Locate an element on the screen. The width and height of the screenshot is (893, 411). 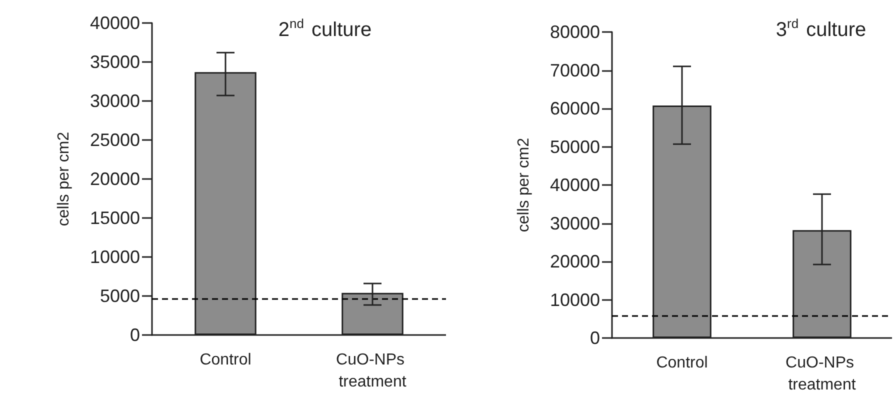
y-tick-label: 35000 is located at coordinates (115, 62).